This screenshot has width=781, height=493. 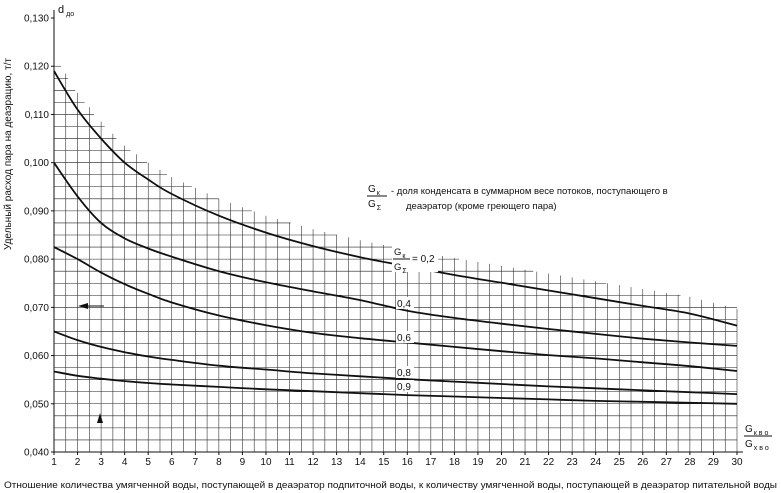 What do you see at coordinates (243, 462) in the screenshot?
I see `x-tick-label: 9` at bounding box center [243, 462].